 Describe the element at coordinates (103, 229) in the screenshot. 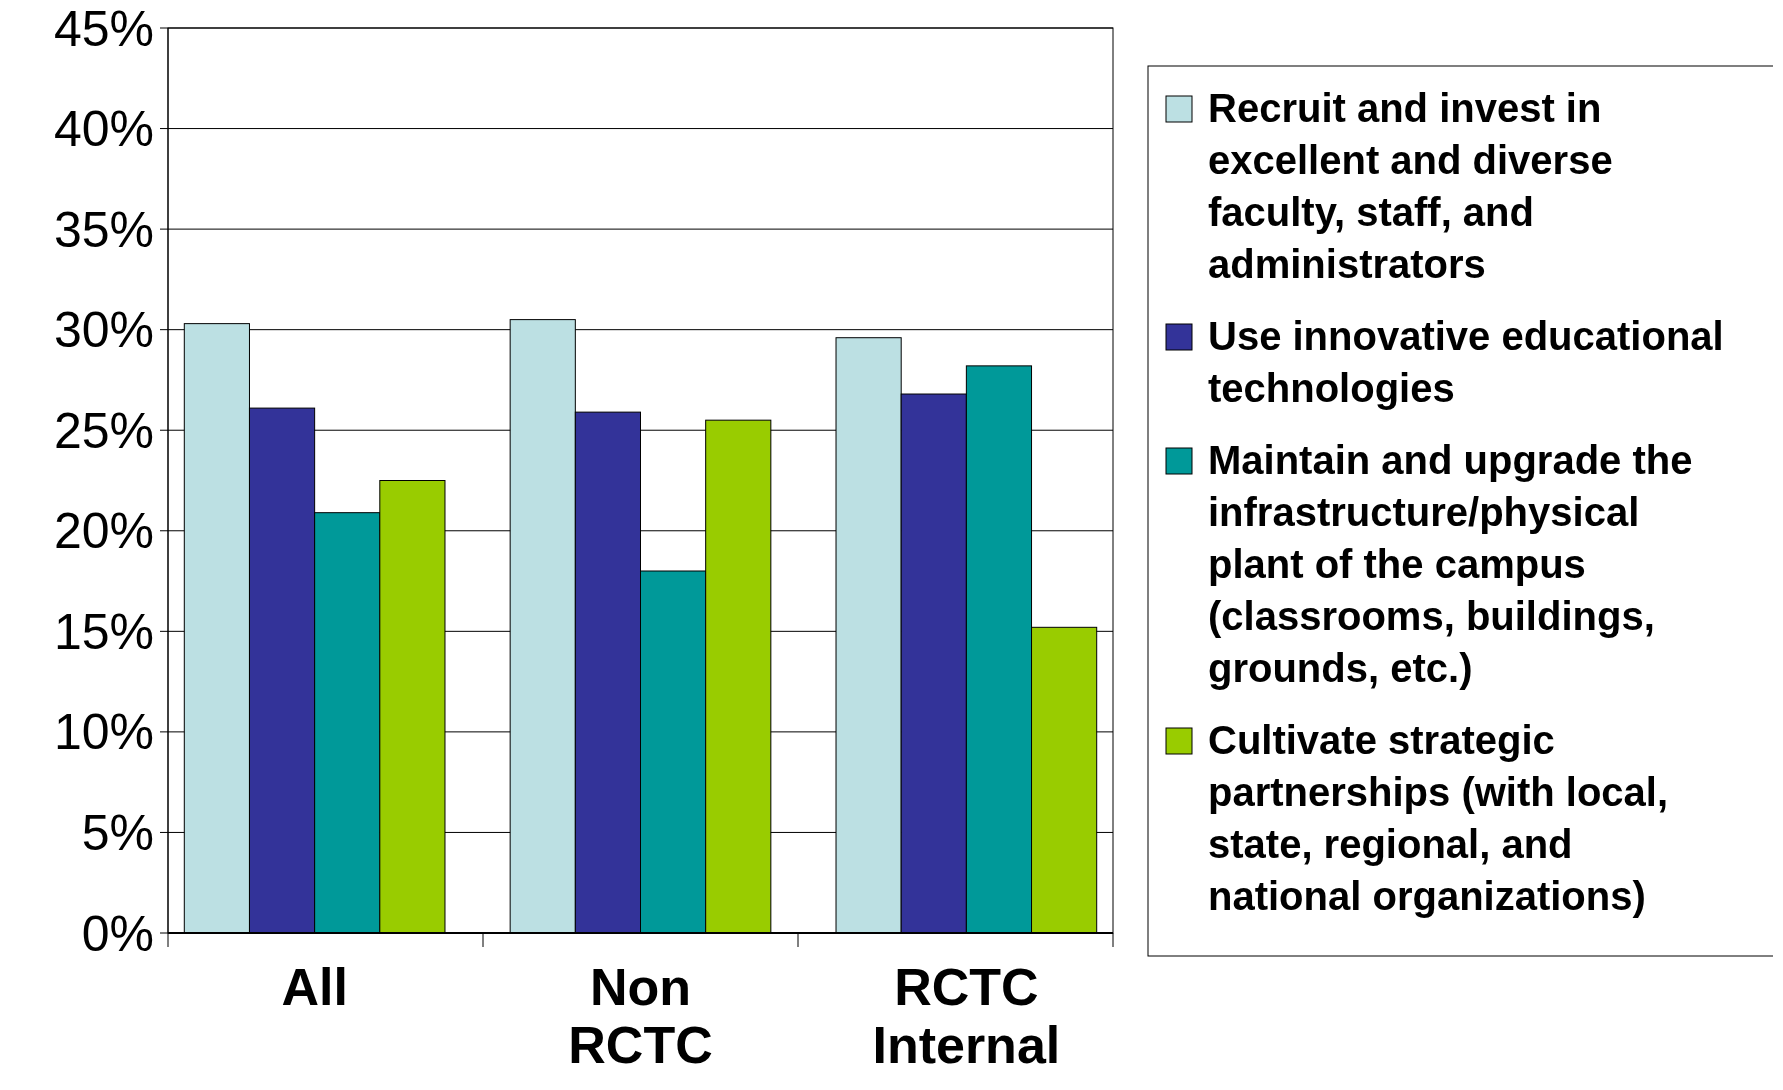

I see `y-tick-label: 35%` at that location.